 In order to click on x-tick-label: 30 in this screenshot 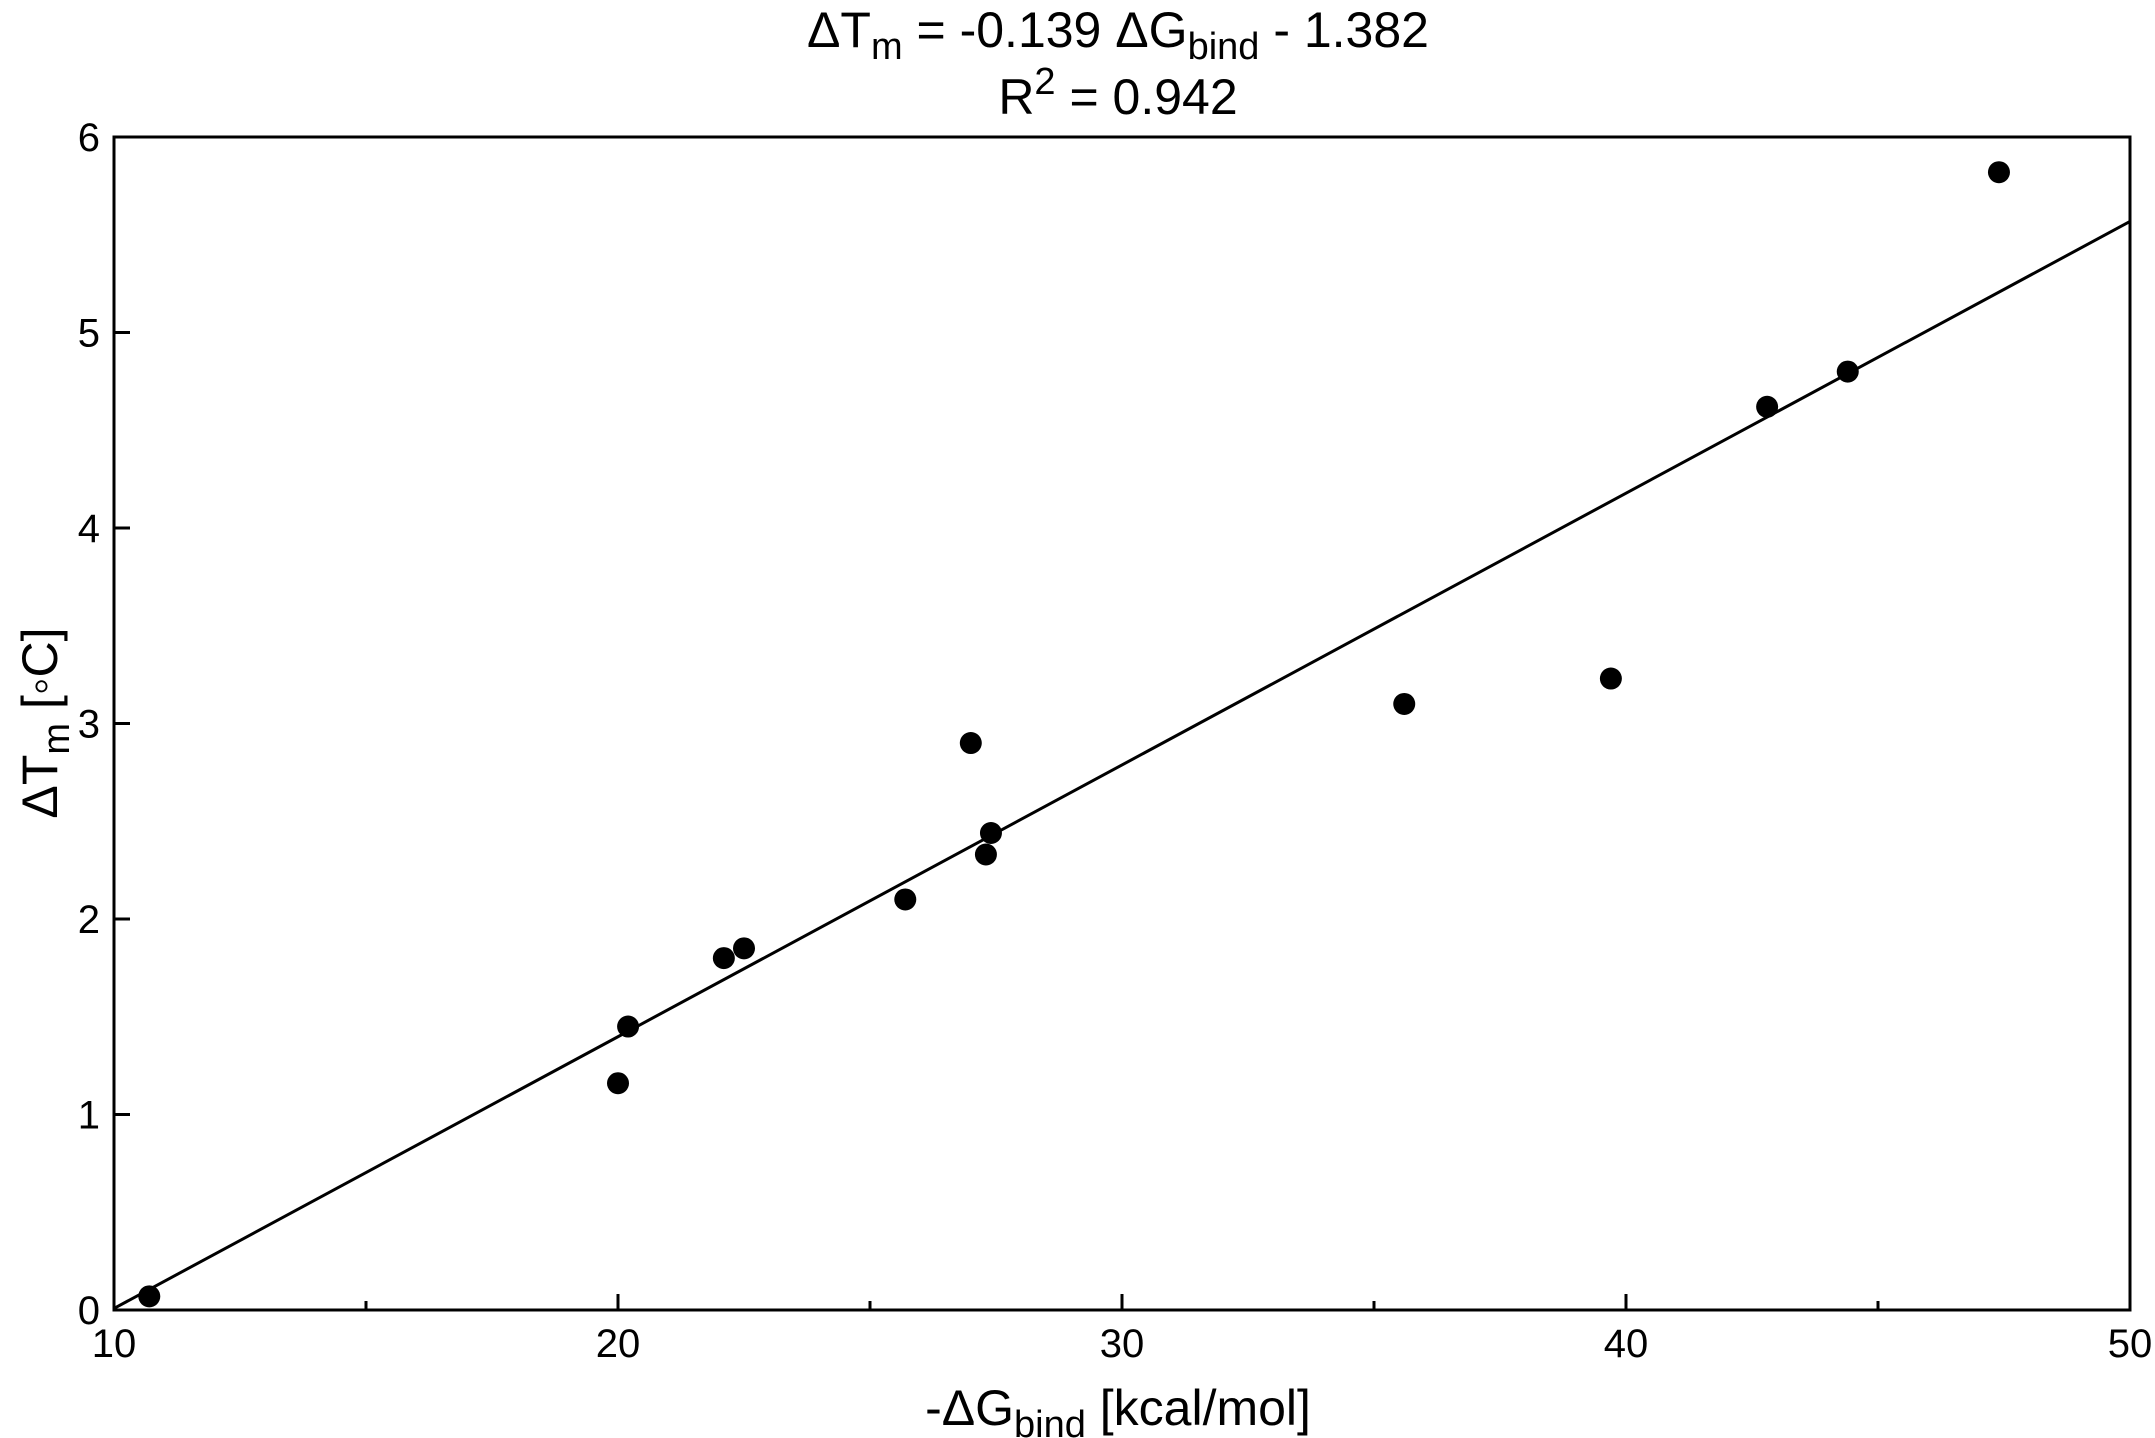, I will do `click(1122, 1344)`.